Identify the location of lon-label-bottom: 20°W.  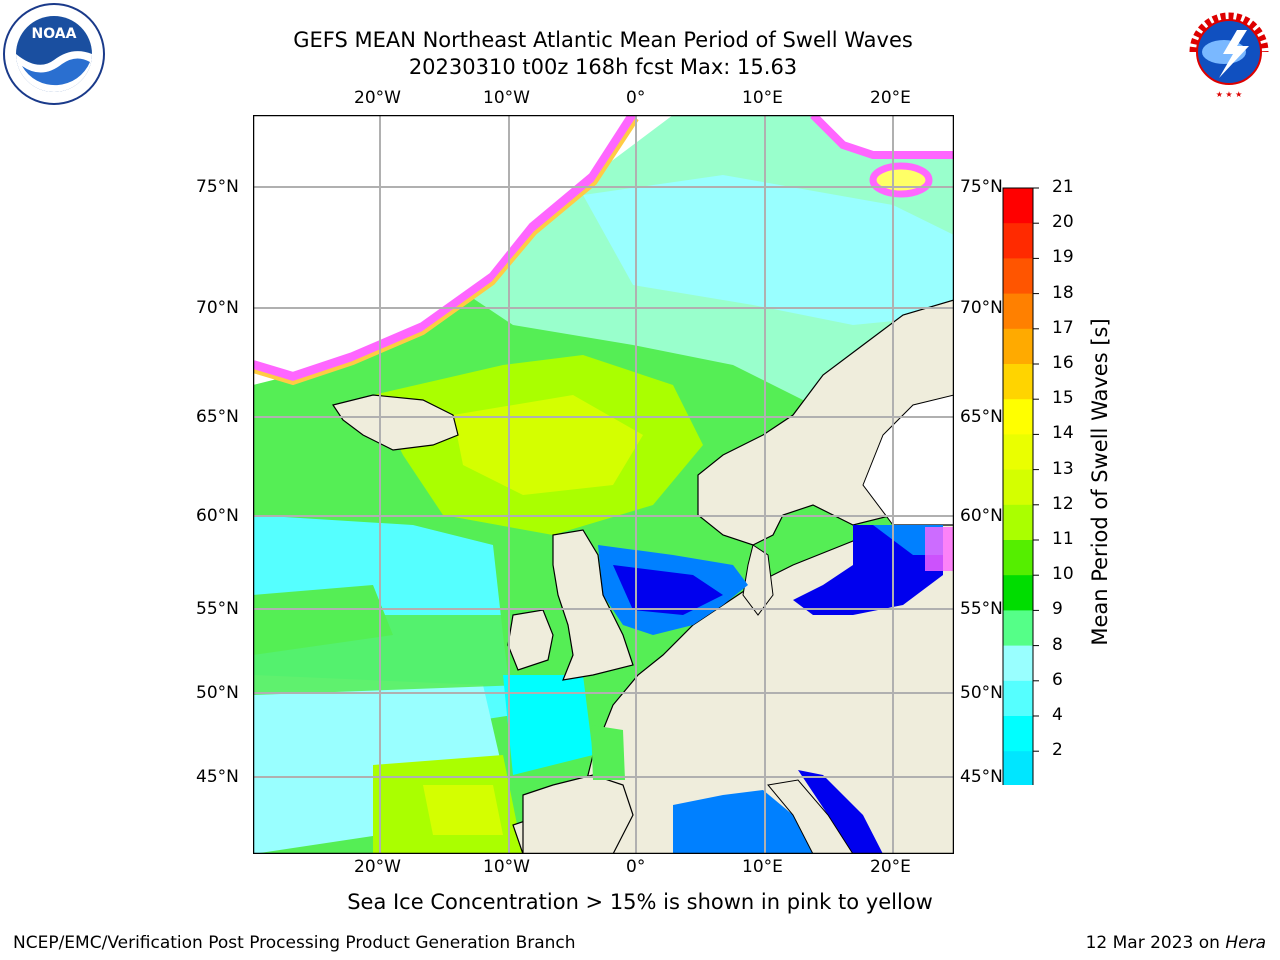
(377, 867).